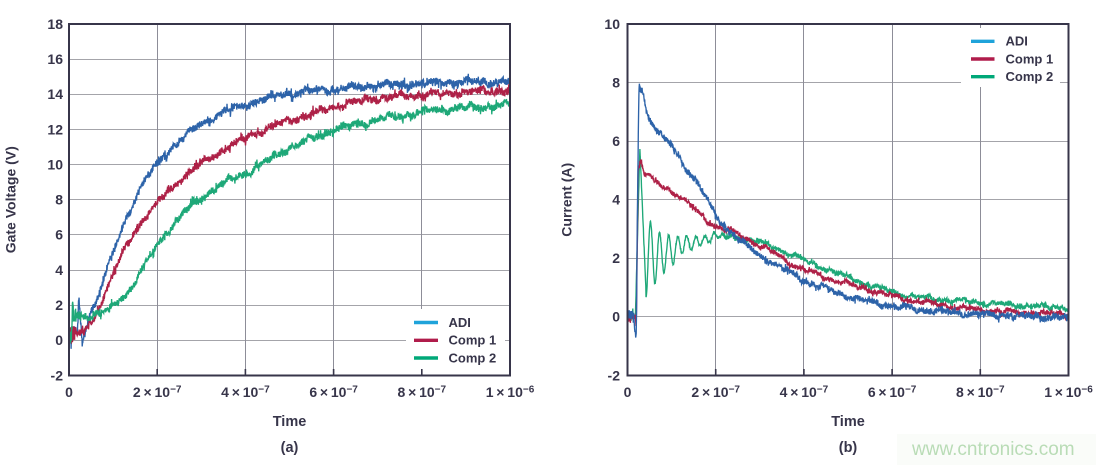  I want to click on svg-text: 16, so click(55, 59).